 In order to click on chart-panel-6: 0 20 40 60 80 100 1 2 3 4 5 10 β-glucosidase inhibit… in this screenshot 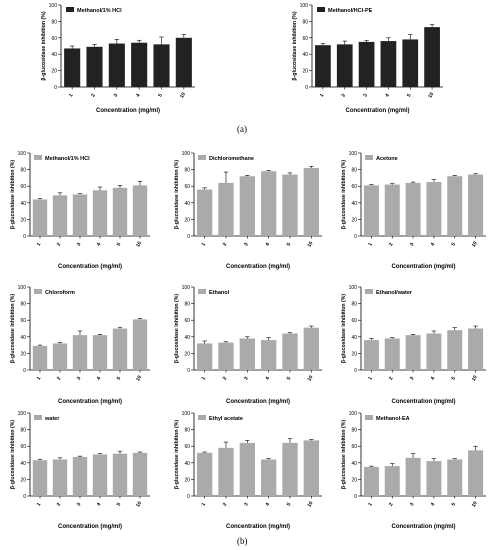, I will do `click(80, 345)`.